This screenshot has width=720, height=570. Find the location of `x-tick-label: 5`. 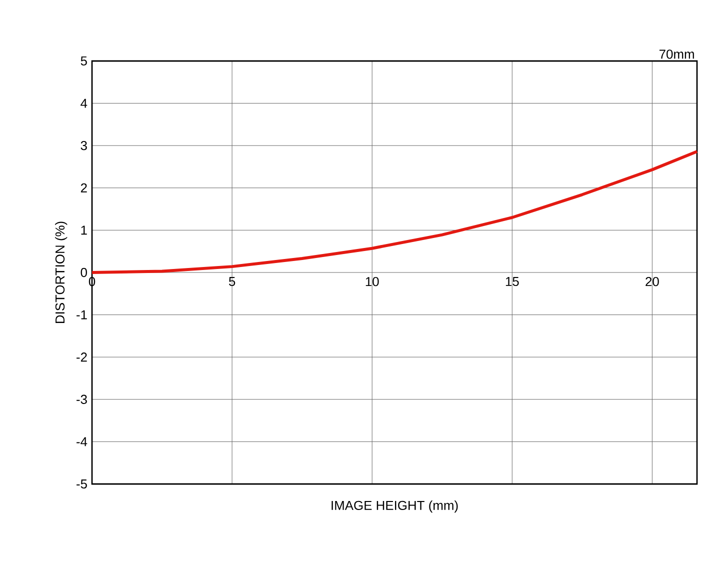

x-tick-label: 5 is located at coordinates (232, 281).